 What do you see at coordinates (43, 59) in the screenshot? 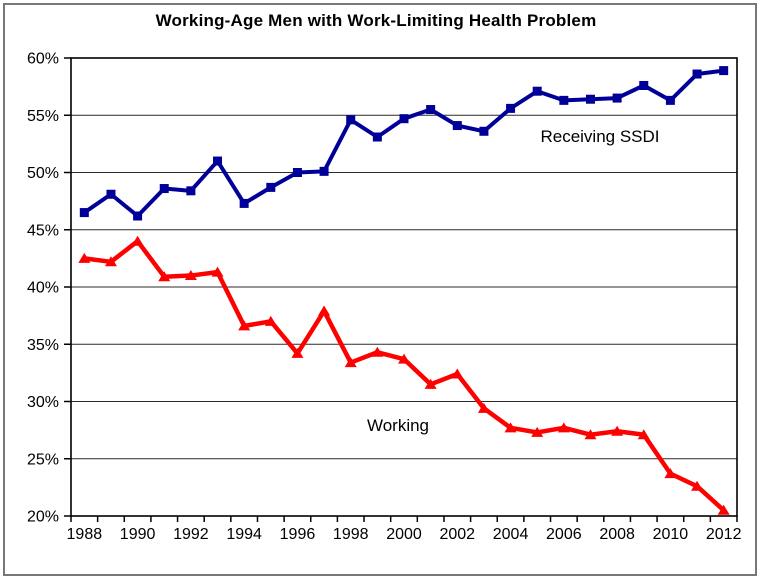
I see `y-axis-label: 60%` at bounding box center [43, 59].